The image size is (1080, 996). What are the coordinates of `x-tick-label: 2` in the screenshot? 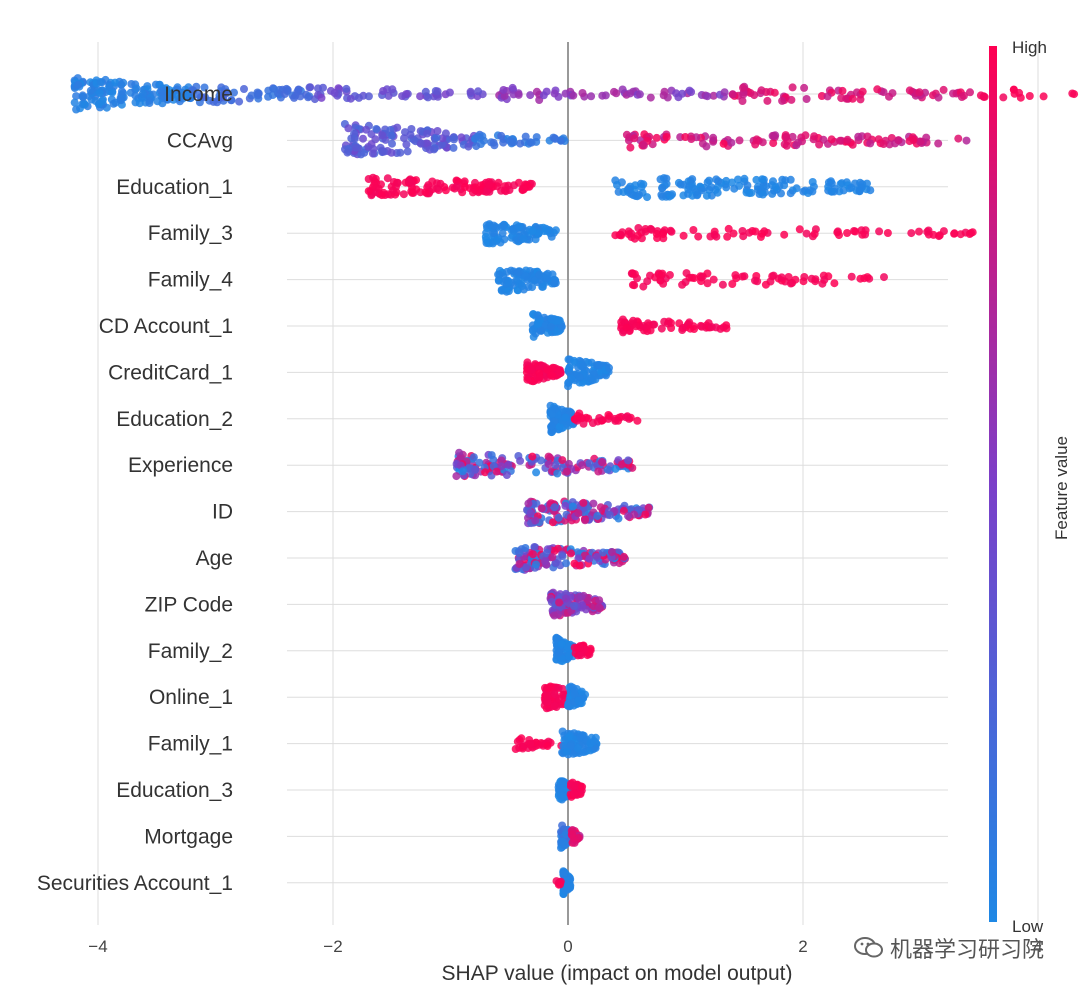 It's located at (802, 946).